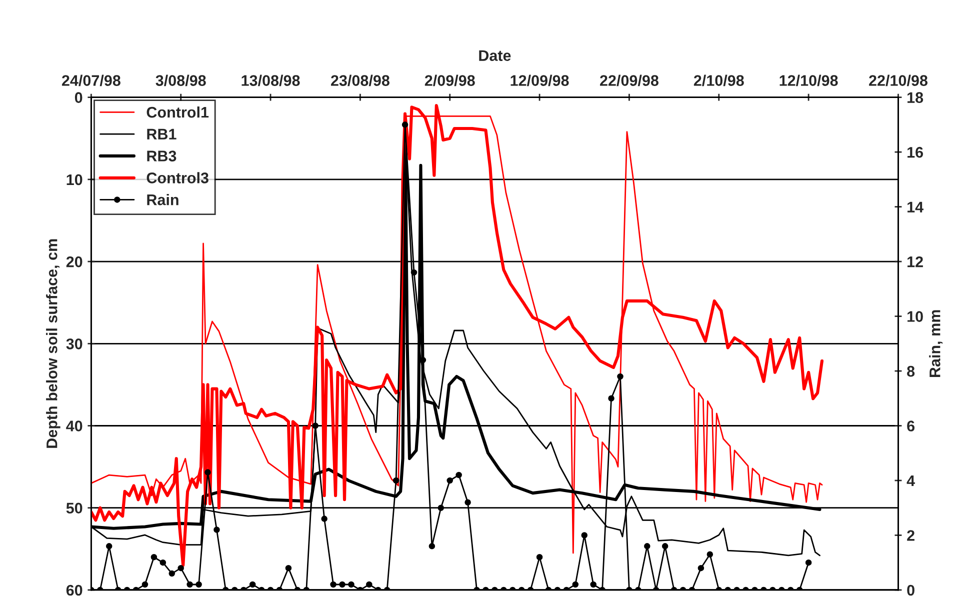  What do you see at coordinates (181, 80) in the screenshot?
I see `x-tick-label: 3/08/98` at bounding box center [181, 80].